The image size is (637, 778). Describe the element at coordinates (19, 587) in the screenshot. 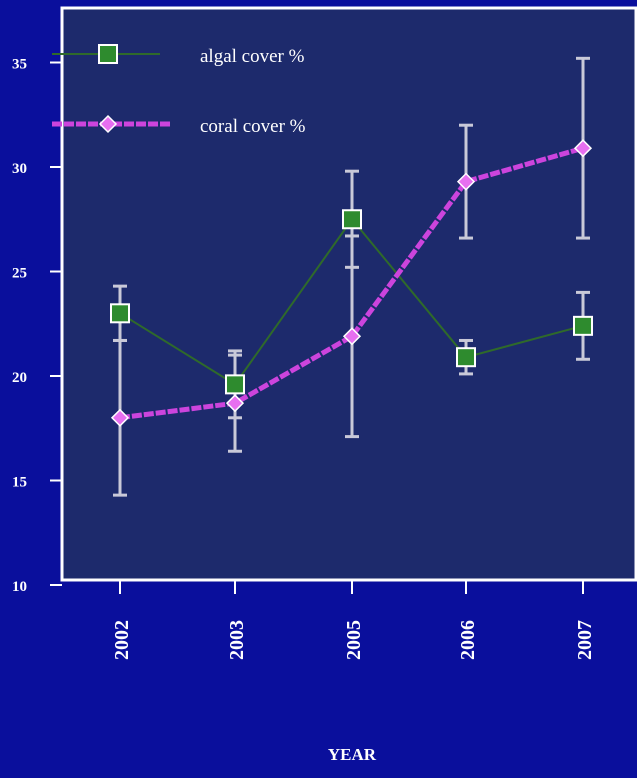

I see `y-tick-label: 10` at that location.